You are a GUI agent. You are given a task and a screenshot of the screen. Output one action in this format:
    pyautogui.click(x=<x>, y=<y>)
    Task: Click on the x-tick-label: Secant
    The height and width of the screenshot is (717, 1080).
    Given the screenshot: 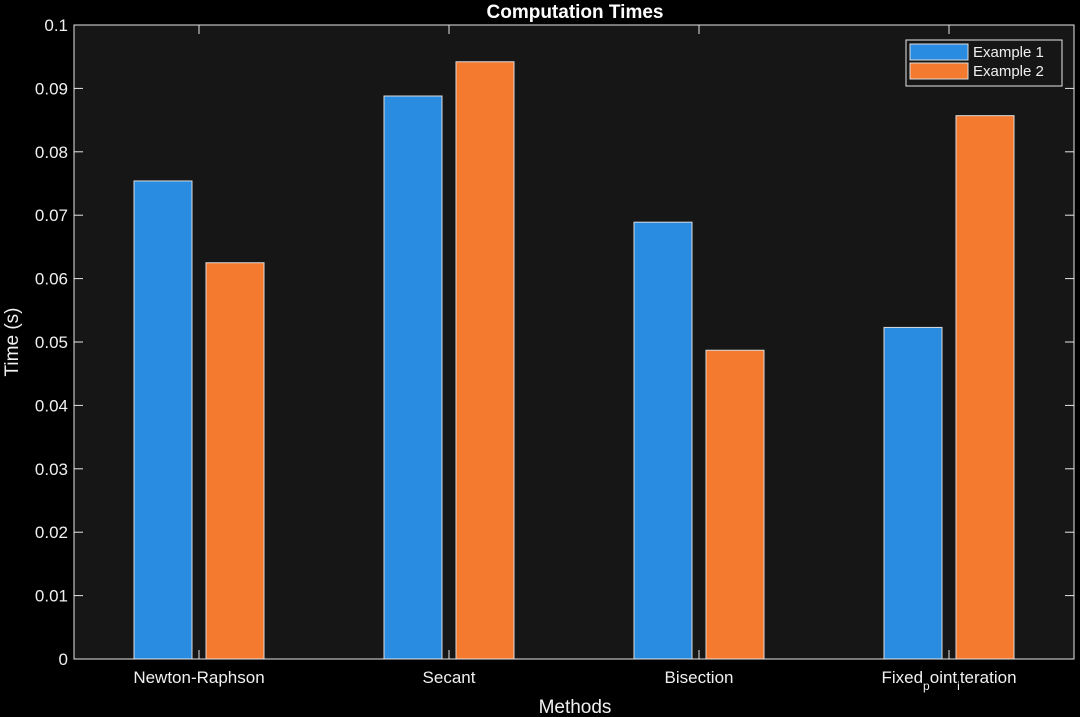 What is the action you would take?
    pyautogui.click(x=449, y=677)
    